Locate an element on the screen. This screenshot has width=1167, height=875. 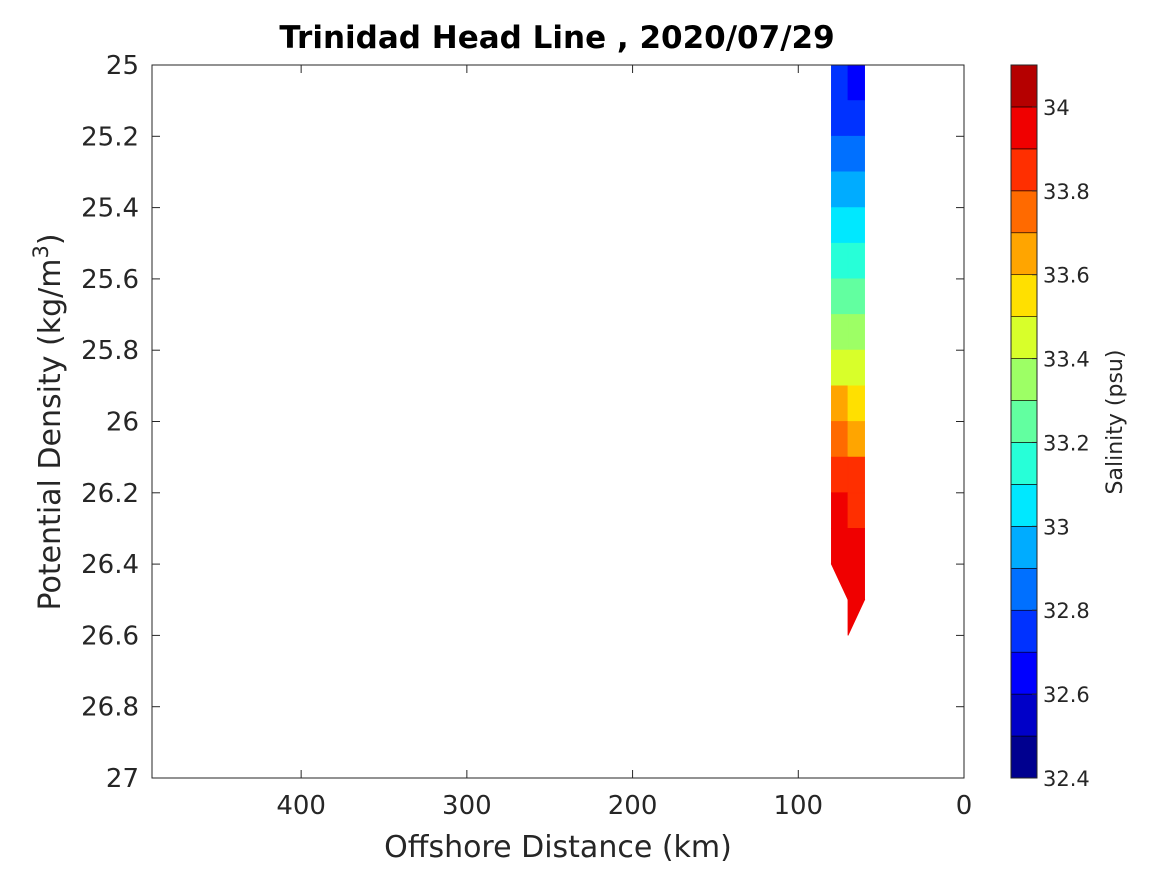
x-tick-label: 300 is located at coordinates (467, 806).